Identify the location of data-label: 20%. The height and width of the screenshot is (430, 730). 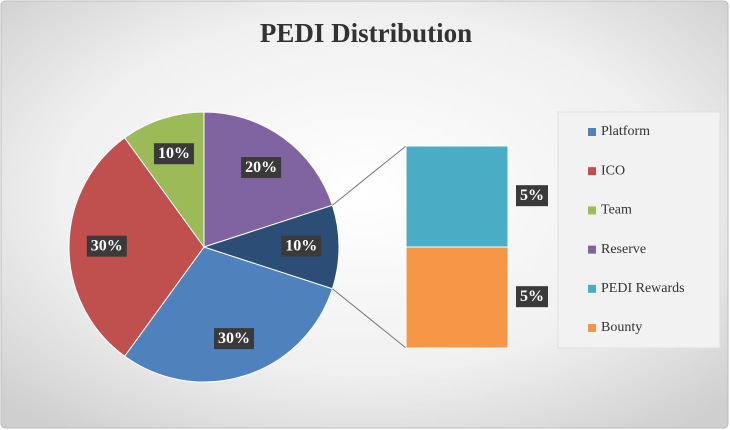
(261, 167).